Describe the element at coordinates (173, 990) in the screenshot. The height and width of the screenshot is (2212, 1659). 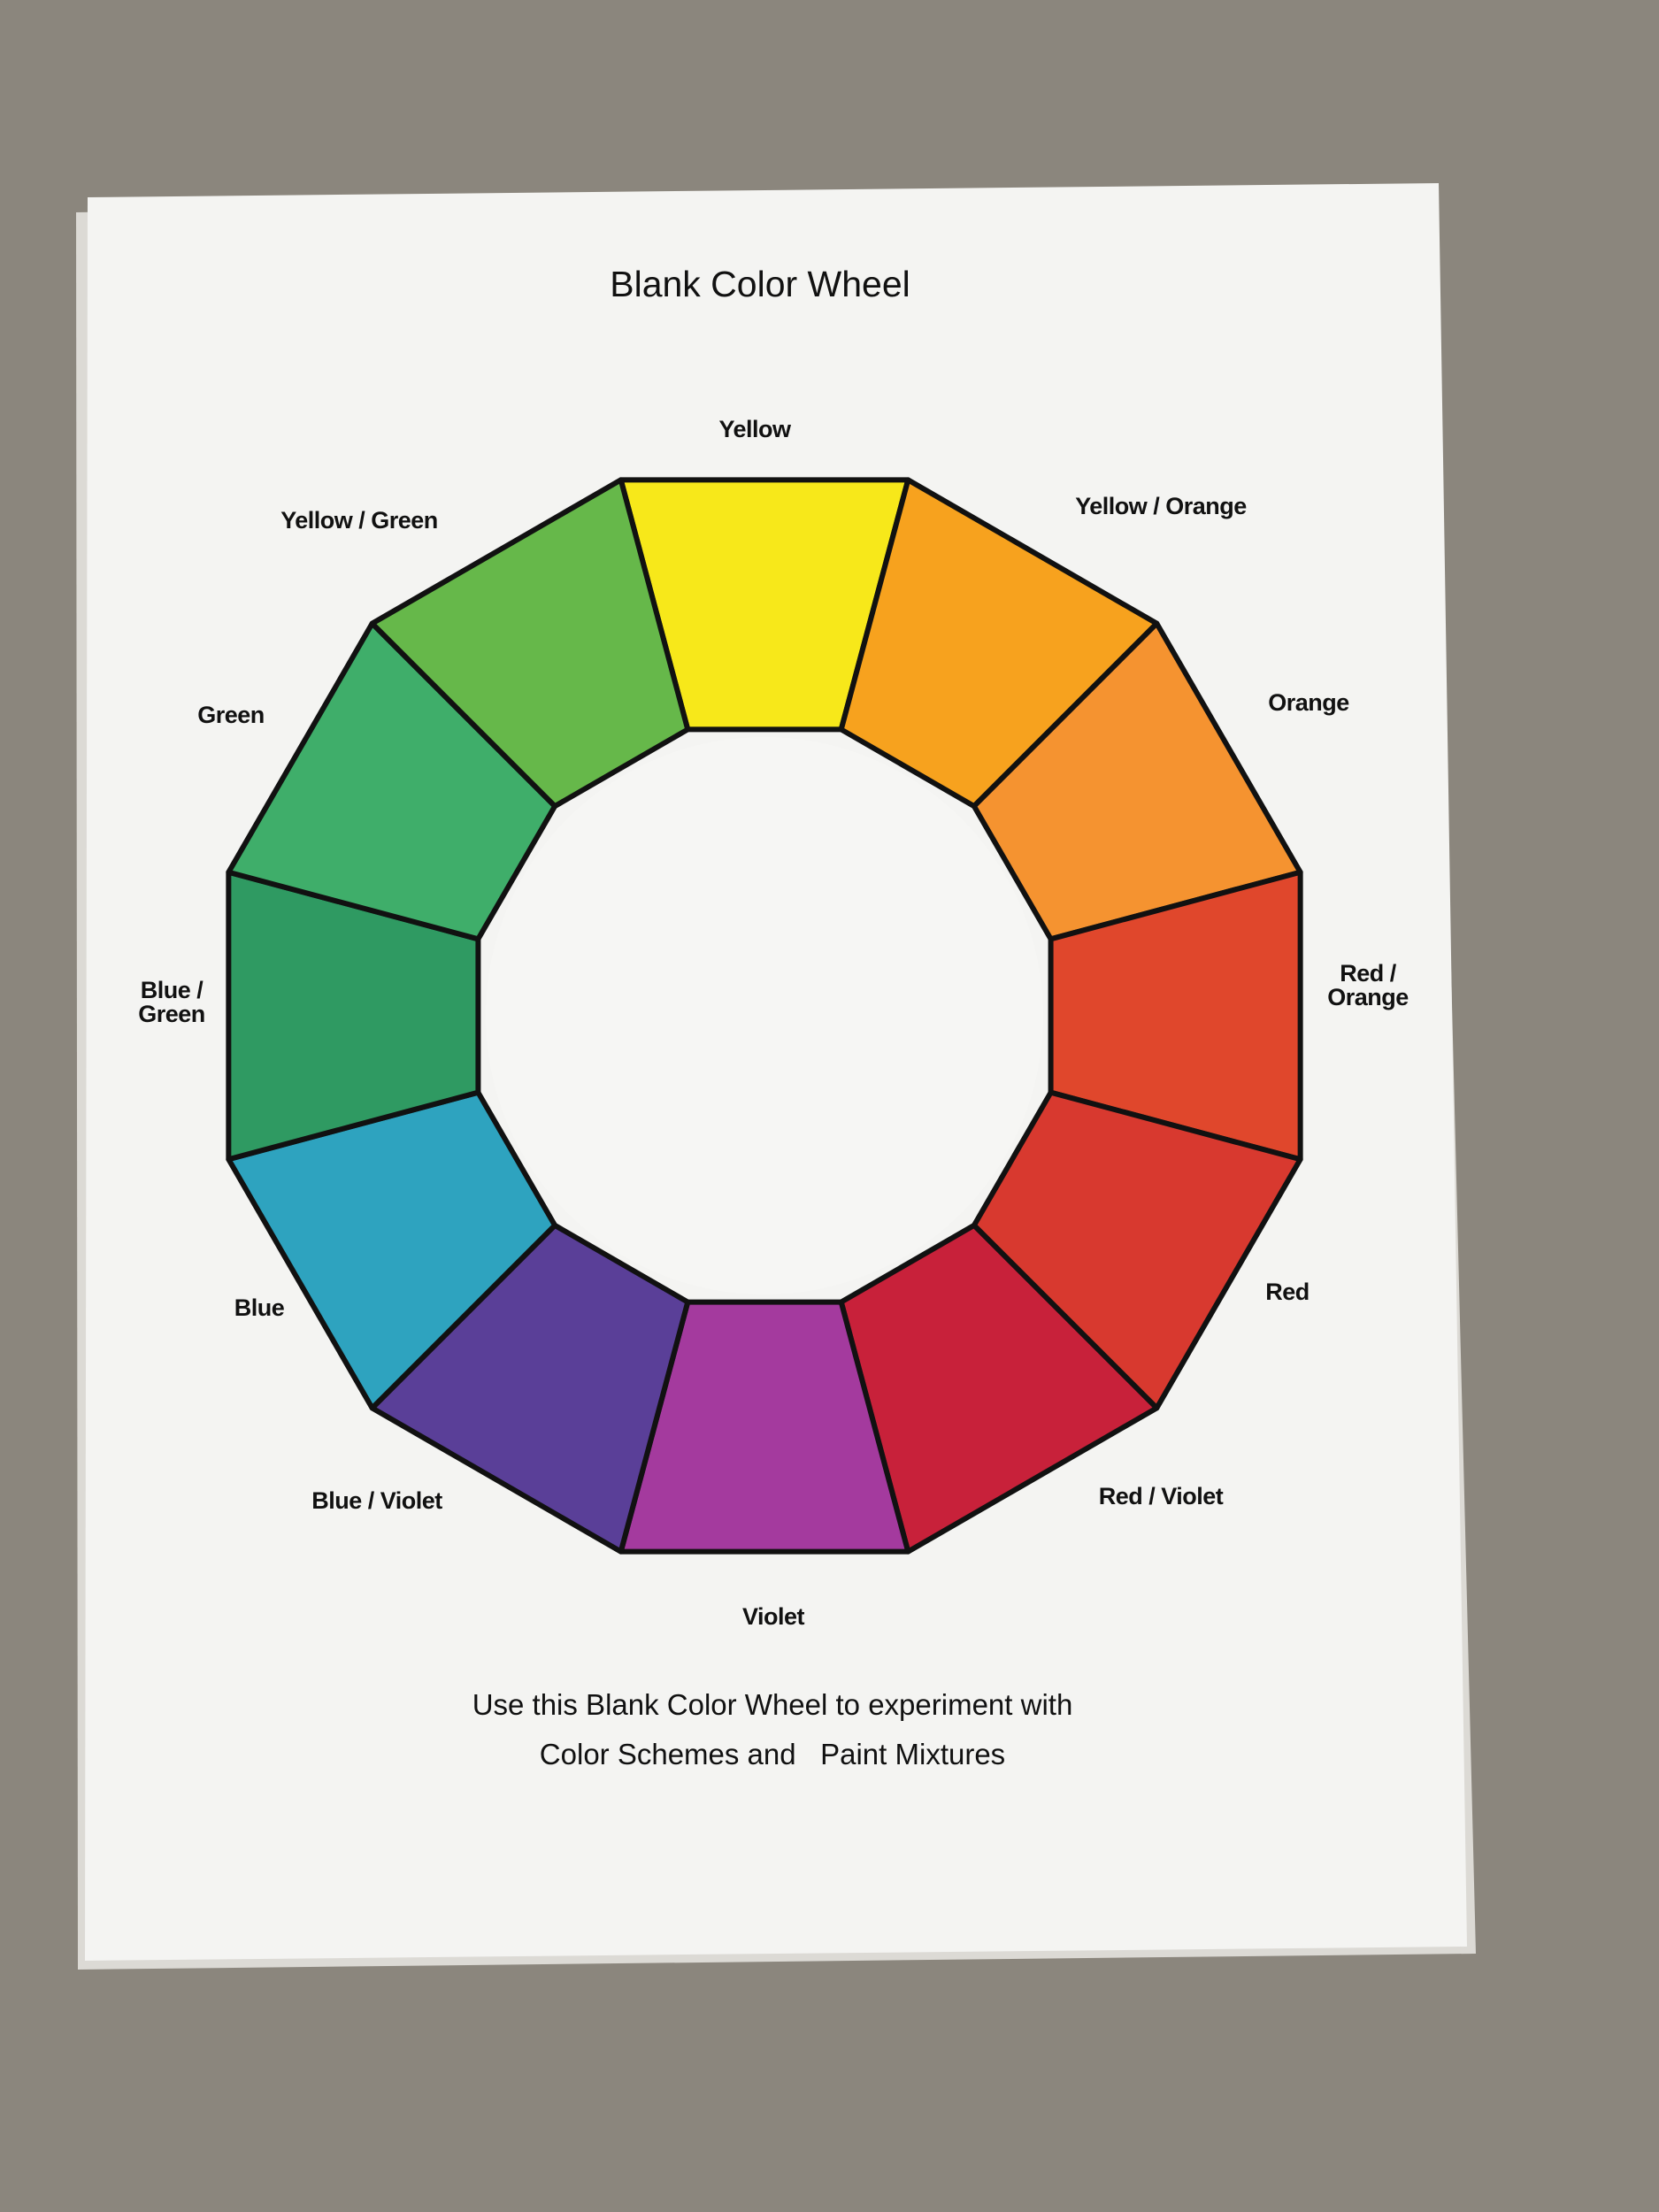
I see `segment-label: Blue /` at that location.